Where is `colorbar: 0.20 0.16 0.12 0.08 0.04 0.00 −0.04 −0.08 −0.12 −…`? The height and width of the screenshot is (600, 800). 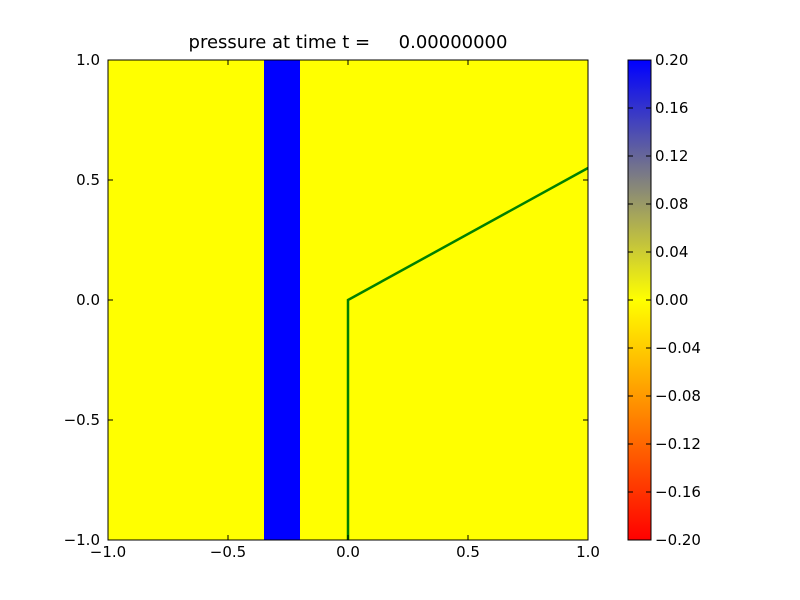
colorbar: 0.20 0.16 0.12 0.08 0.04 0.00 −0.04 −0.08 −0.12 −… is located at coordinates (664, 300).